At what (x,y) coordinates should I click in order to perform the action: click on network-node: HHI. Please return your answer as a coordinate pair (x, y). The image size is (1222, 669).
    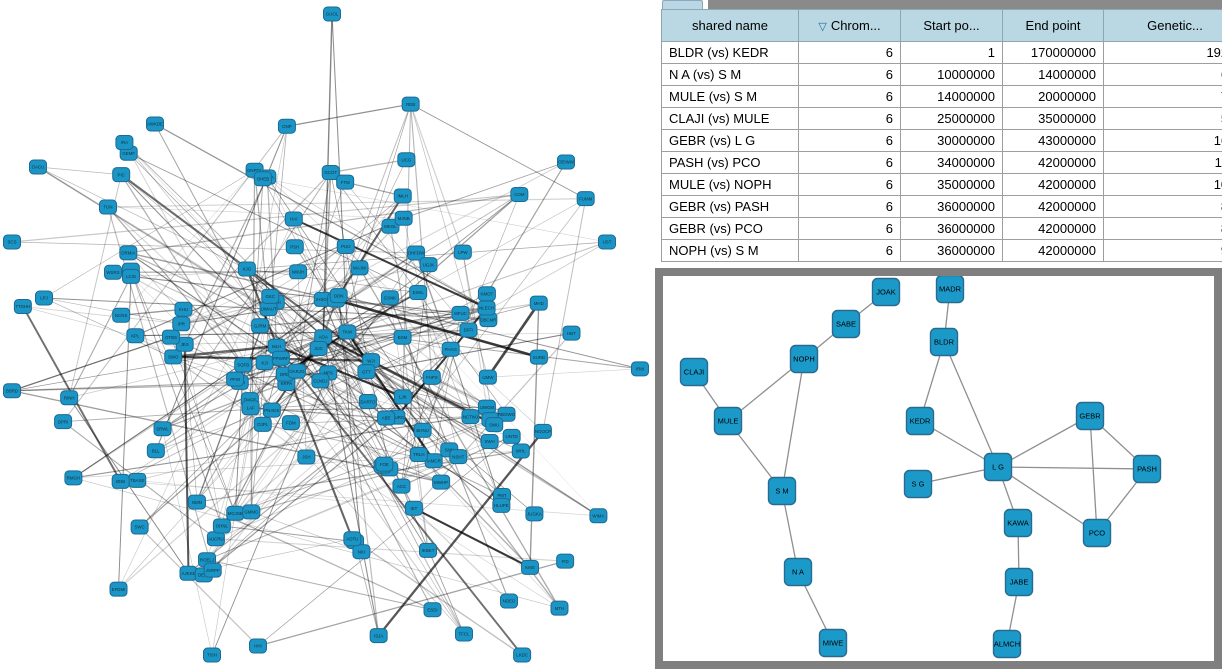
    Looking at the image, I should click on (258, 646).